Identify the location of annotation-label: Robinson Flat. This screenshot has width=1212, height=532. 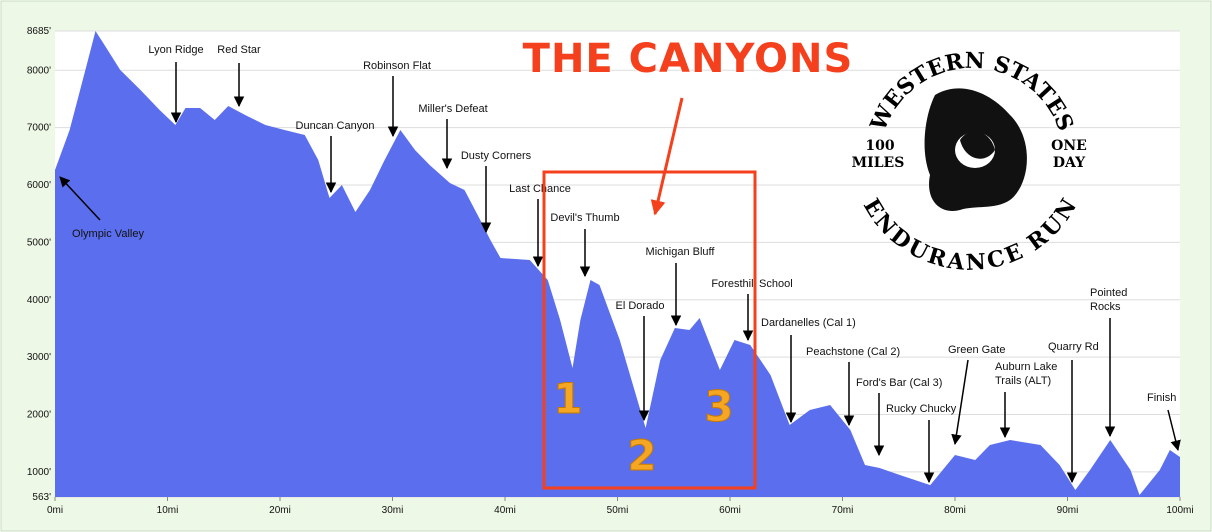
(397, 66).